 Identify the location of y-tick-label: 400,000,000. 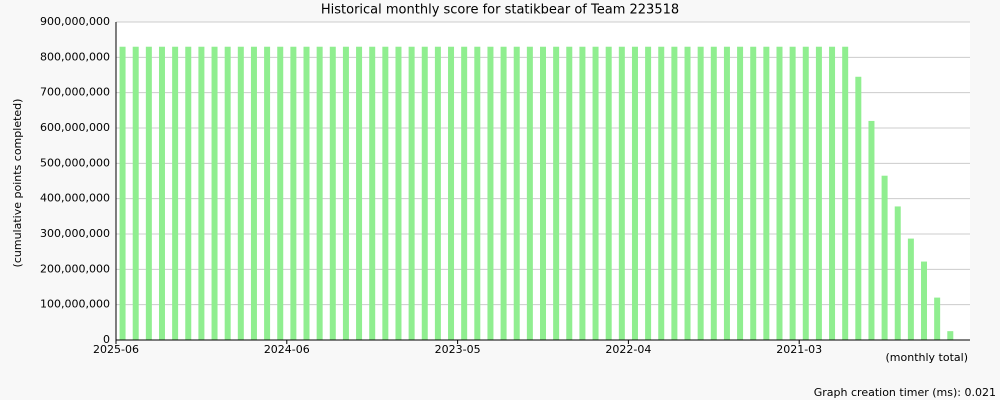
(75, 198).